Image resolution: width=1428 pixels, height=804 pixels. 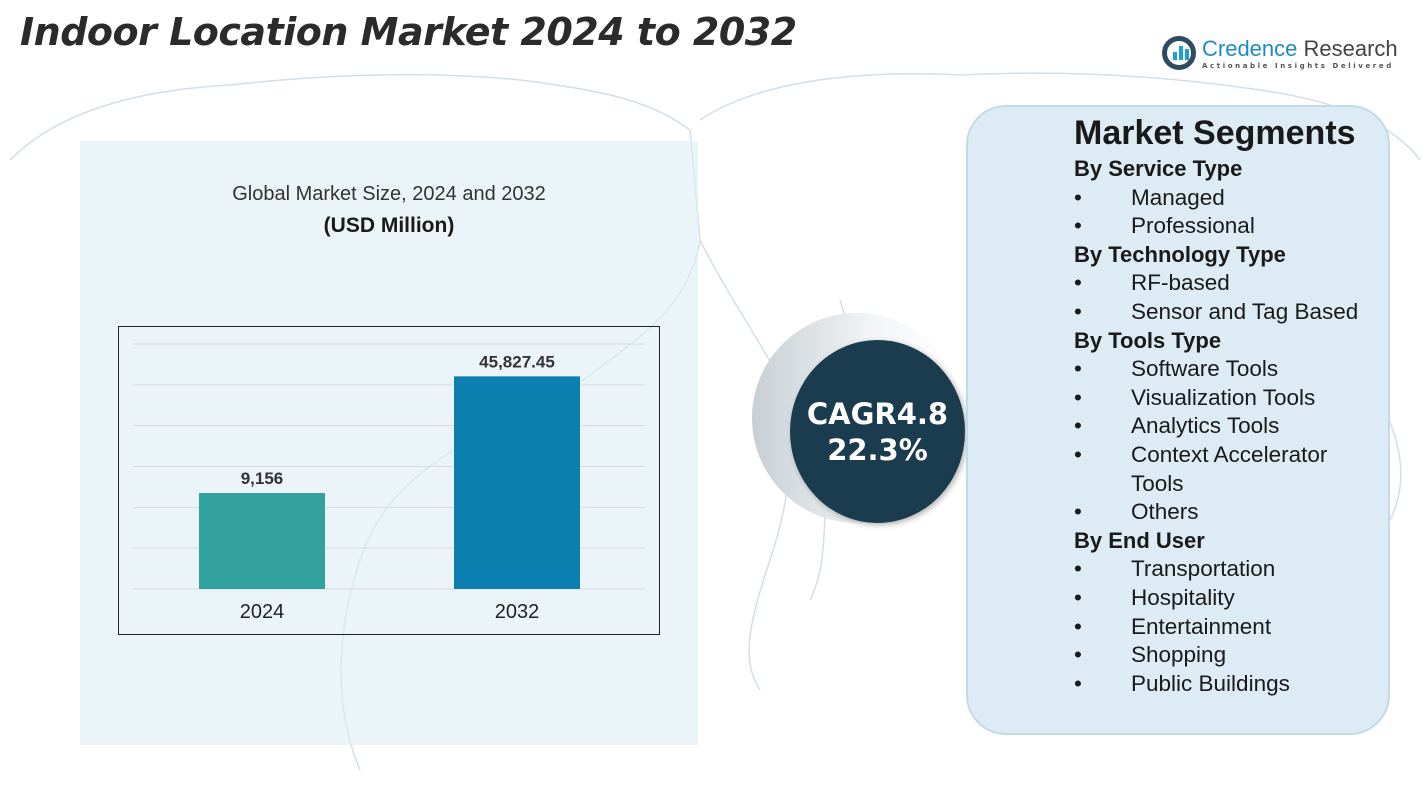 What do you see at coordinates (1229, 512) in the screenshot?
I see `segment-item: Others` at bounding box center [1229, 512].